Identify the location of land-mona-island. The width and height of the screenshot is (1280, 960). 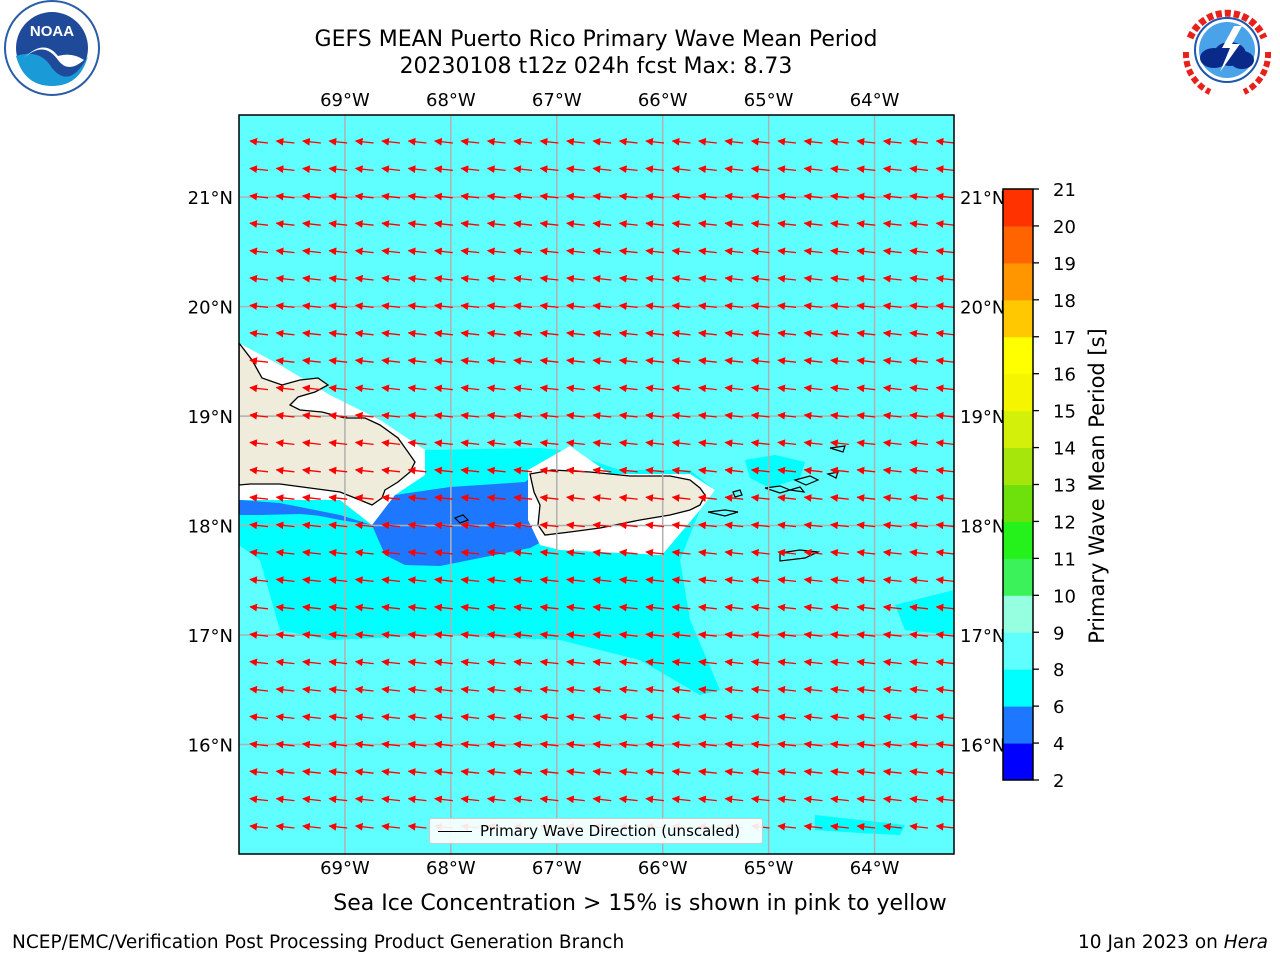
(461, 519).